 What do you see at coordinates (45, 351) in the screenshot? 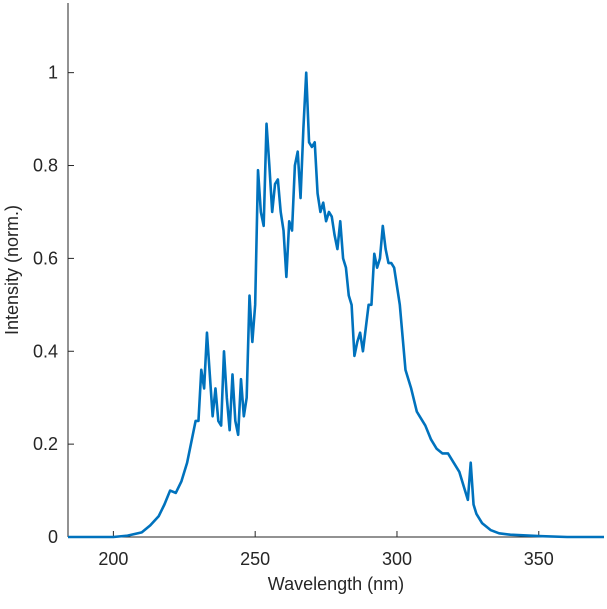
I see `y-tick-label: 0.4` at bounding box center [45, 351].